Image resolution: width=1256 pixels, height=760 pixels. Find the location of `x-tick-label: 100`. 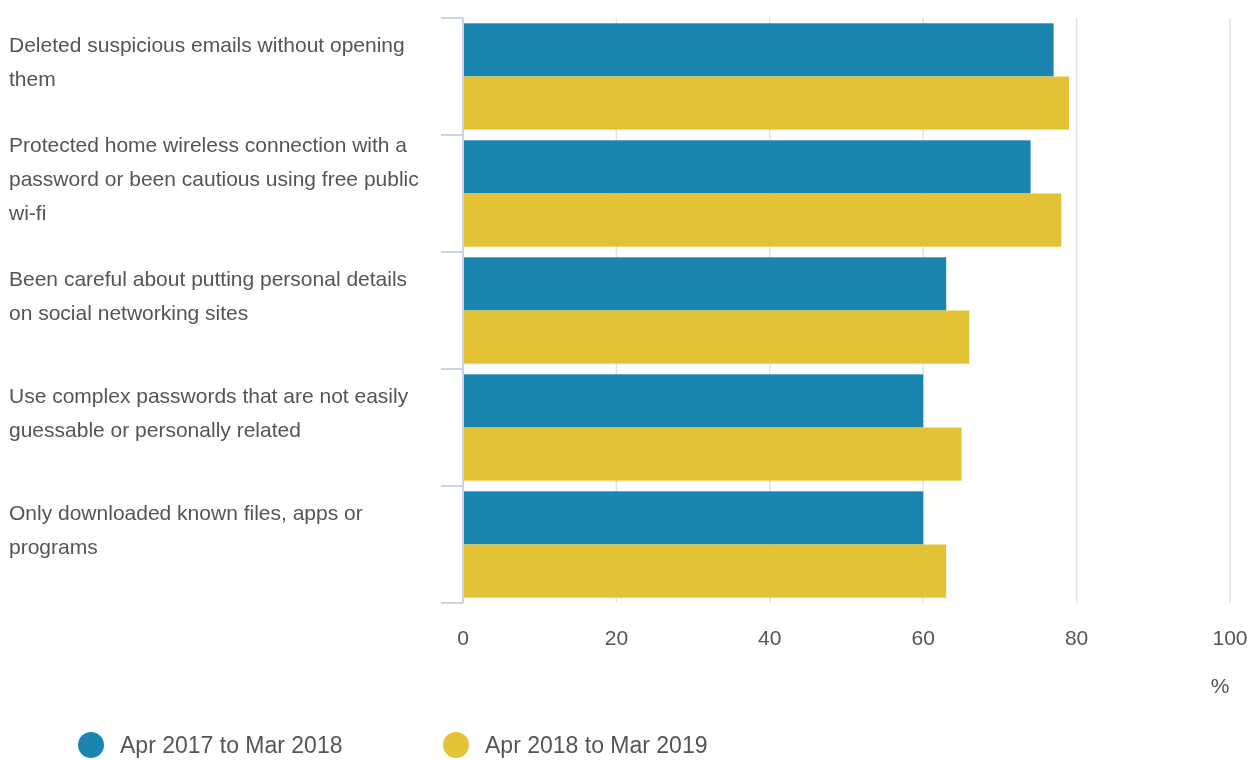

x-tick-label: 100 is located at coordinates (1230, 637).